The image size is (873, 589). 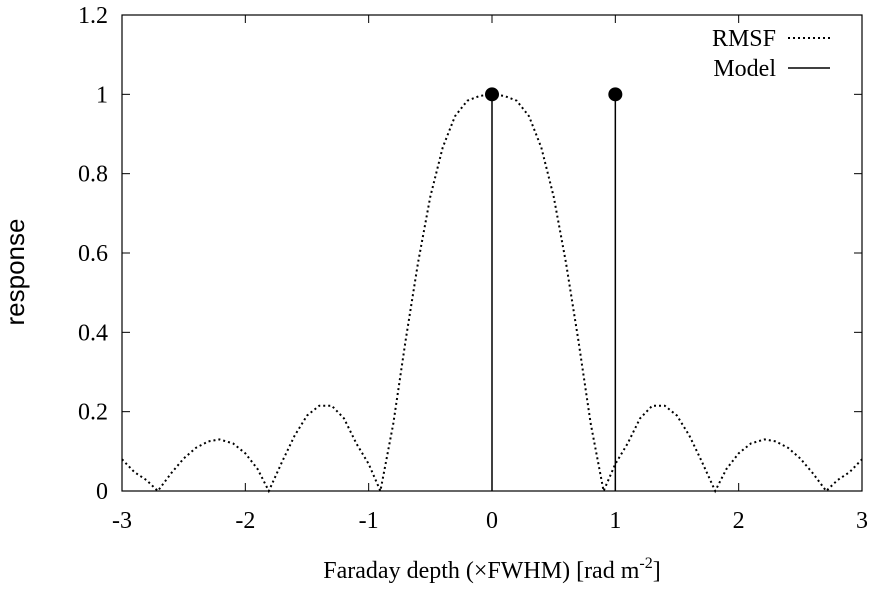 I want to click on x-axis-label: Faraday depth (×FWHM) [rad m-2], so click(x=491, y=569).